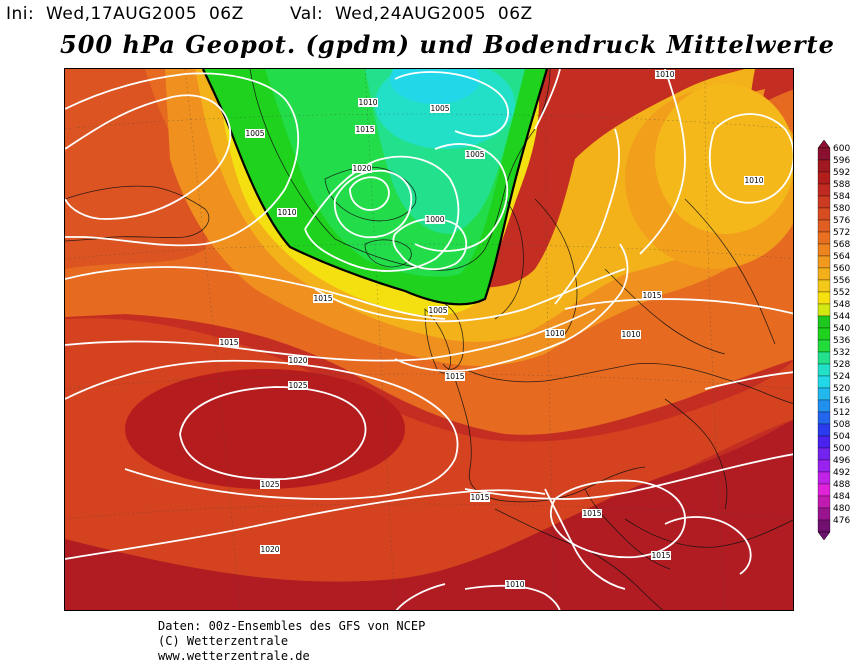 This screenshot has height=664, width=854. Describe the element at coordinates (824, 144) in the screenshot. I see `colorbar-arrow-top` at that location.